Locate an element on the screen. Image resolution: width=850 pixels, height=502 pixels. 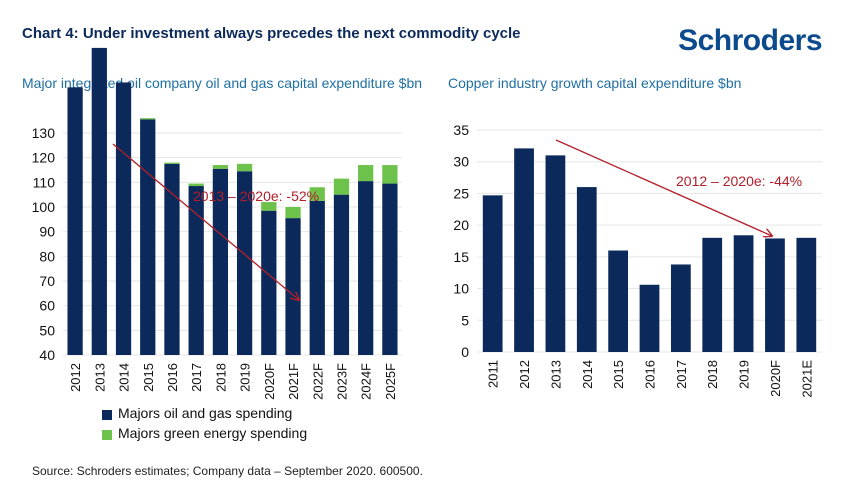
x-tick-label: 2022F is located at coordinates (317, 381).